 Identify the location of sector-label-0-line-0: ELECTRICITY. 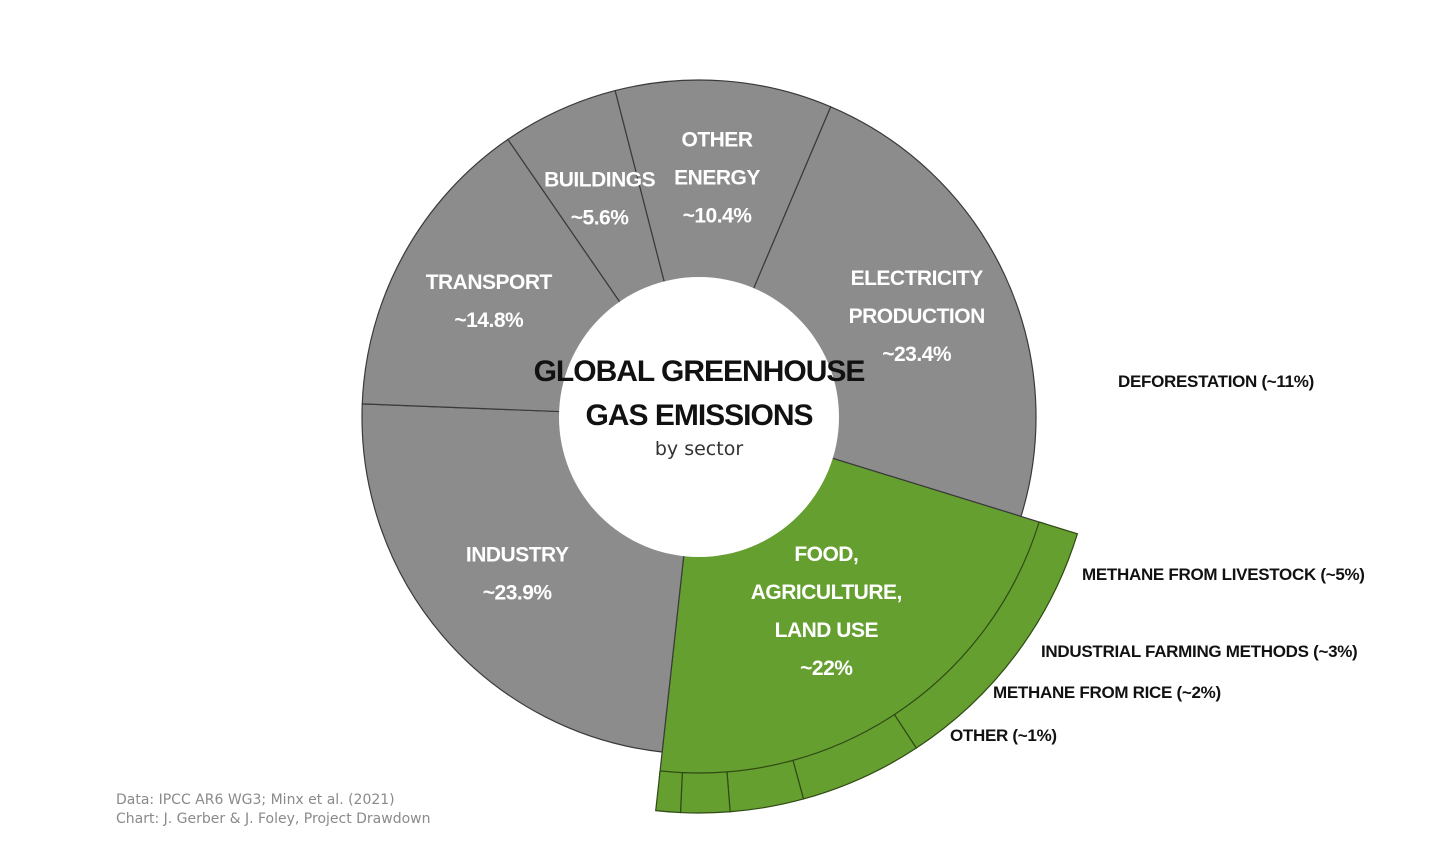
(917, 278).